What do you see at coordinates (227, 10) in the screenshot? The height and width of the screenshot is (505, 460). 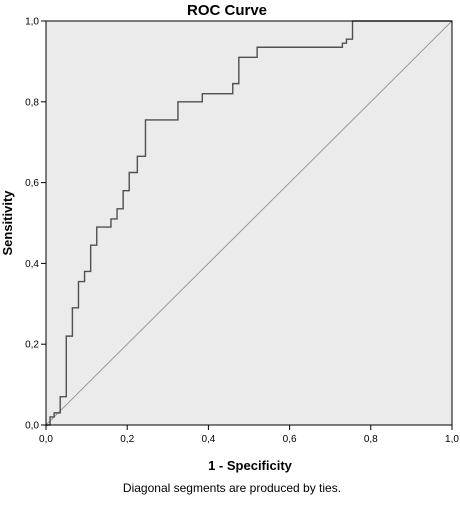 I see `chart-title: ROC Curve` at bounding box center [227, 10].